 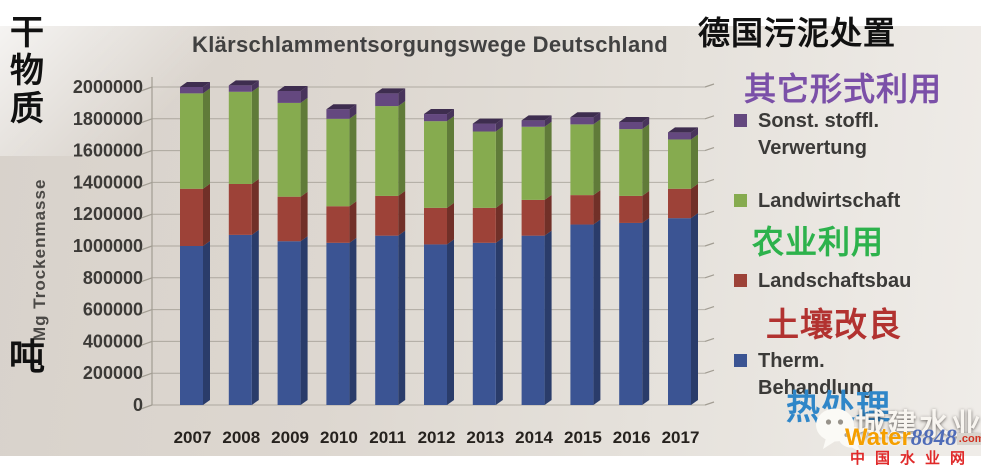 I want to click on y-tick-label: 0, so click(x=138, y=405).